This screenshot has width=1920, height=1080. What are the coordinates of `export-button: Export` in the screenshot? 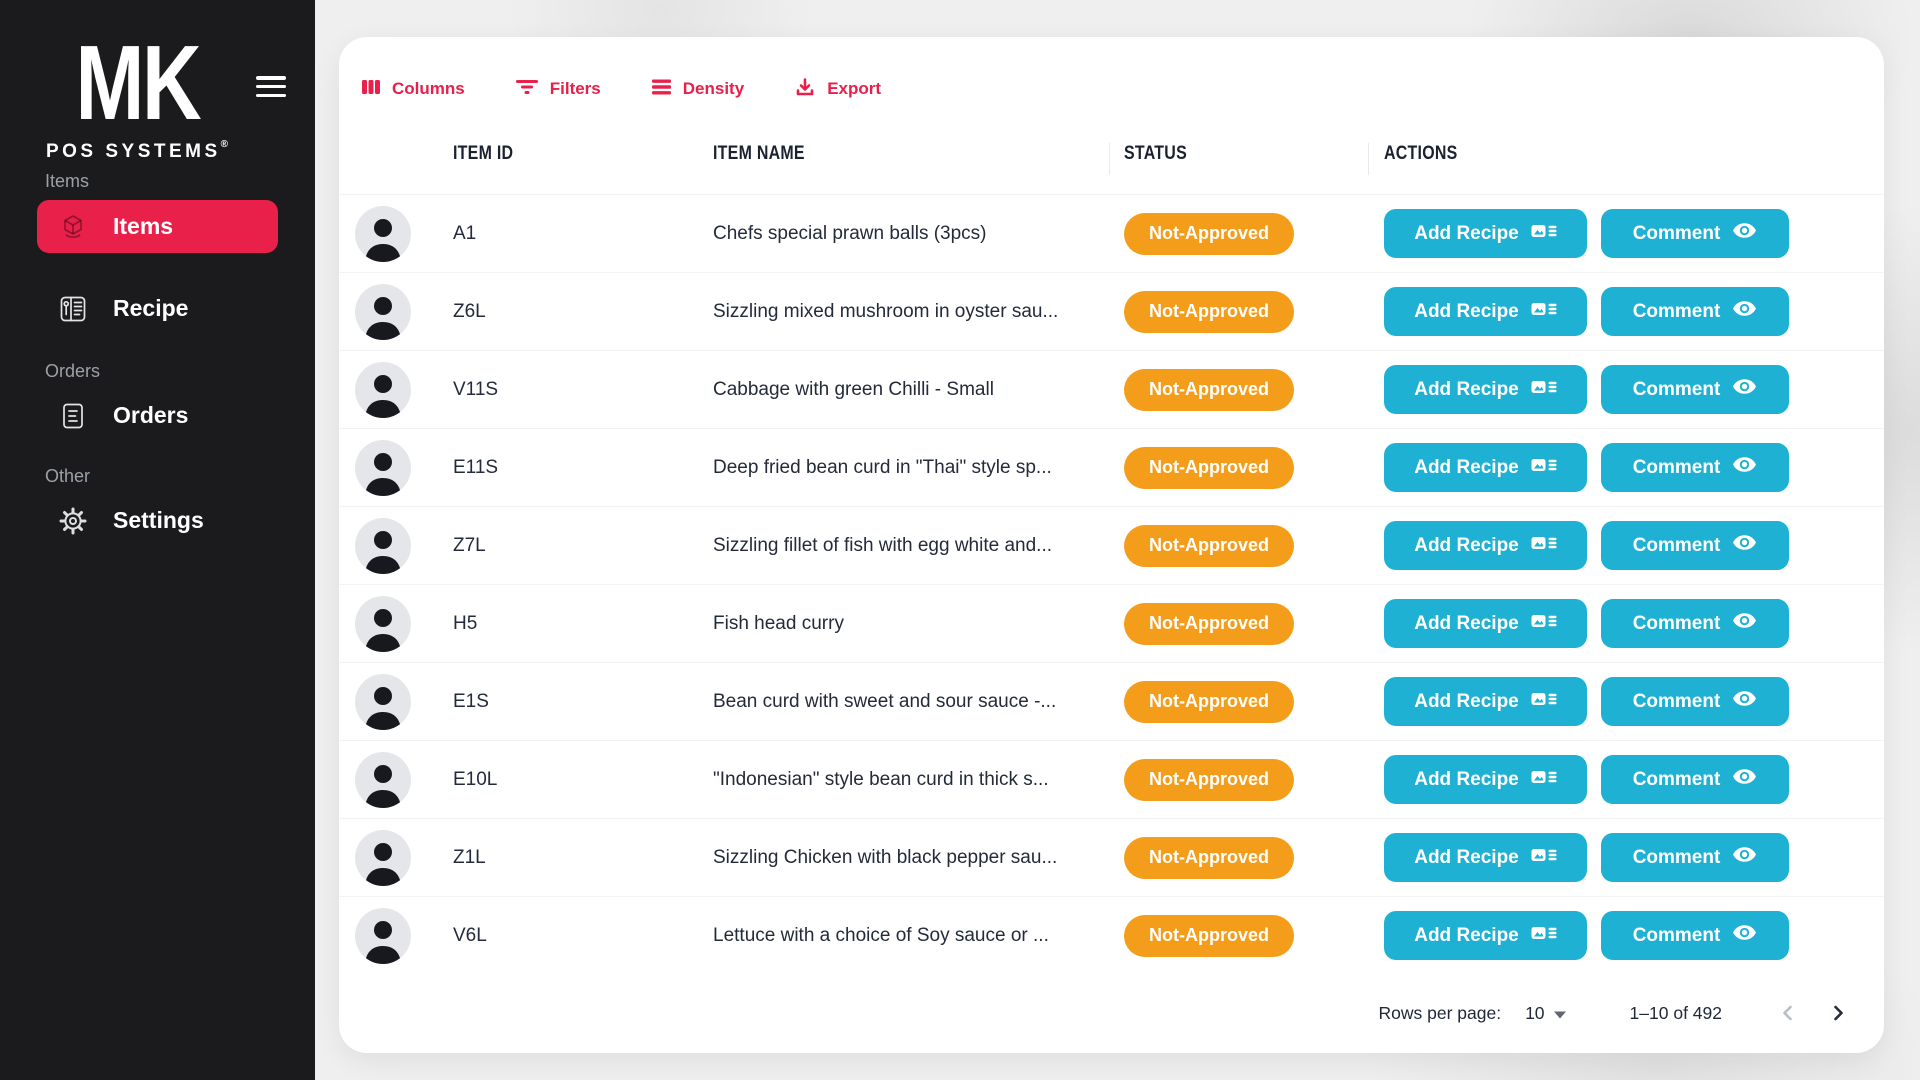 It's located at (837, 89).